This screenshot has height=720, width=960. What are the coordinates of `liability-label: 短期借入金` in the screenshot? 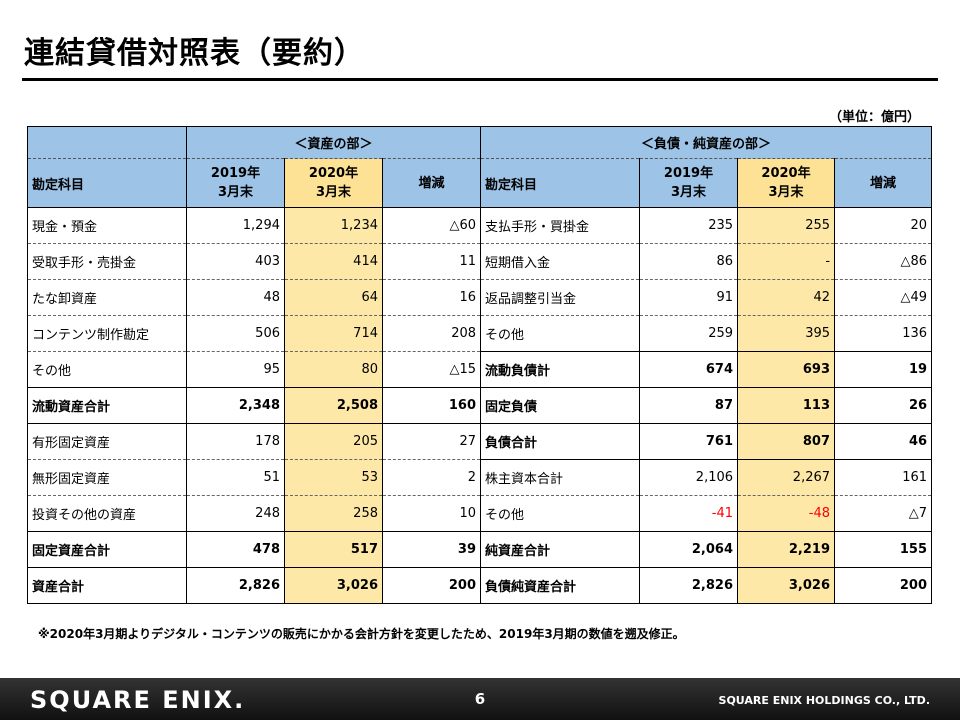 It's located at (560, 261).